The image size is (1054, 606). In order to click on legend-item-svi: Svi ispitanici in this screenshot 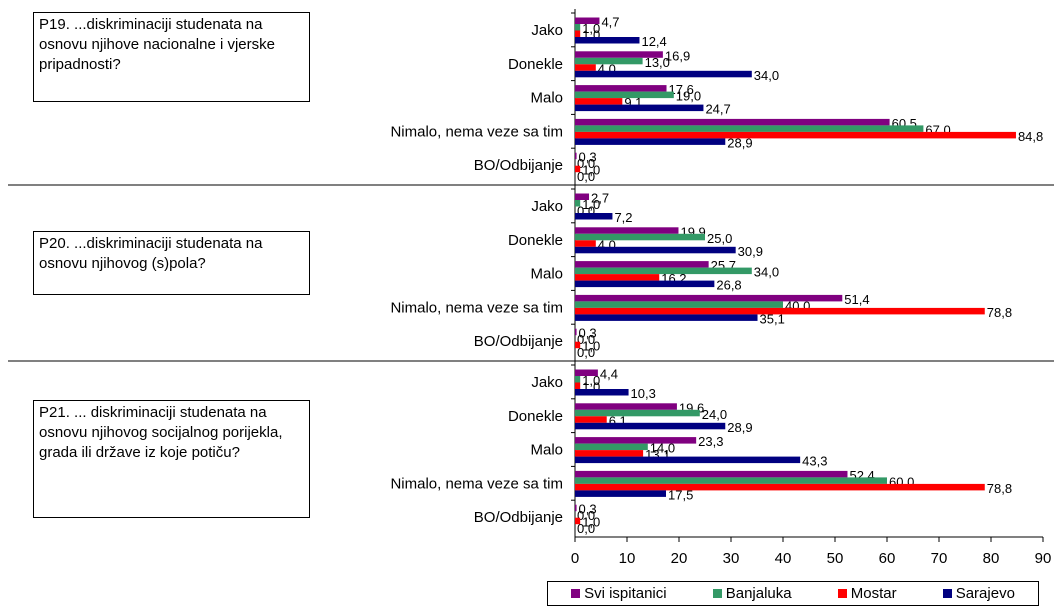, I will do `click(619, 593)`.